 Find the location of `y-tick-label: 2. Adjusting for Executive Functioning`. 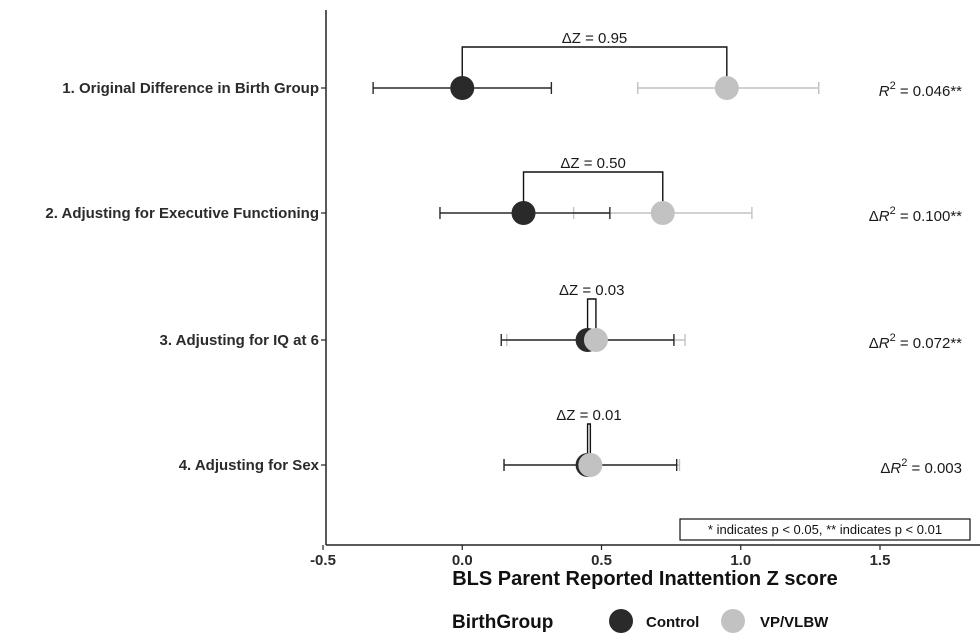

y-tick-label: 2. Adjusting for Executive Functioning is located at coordinates (182, 213).